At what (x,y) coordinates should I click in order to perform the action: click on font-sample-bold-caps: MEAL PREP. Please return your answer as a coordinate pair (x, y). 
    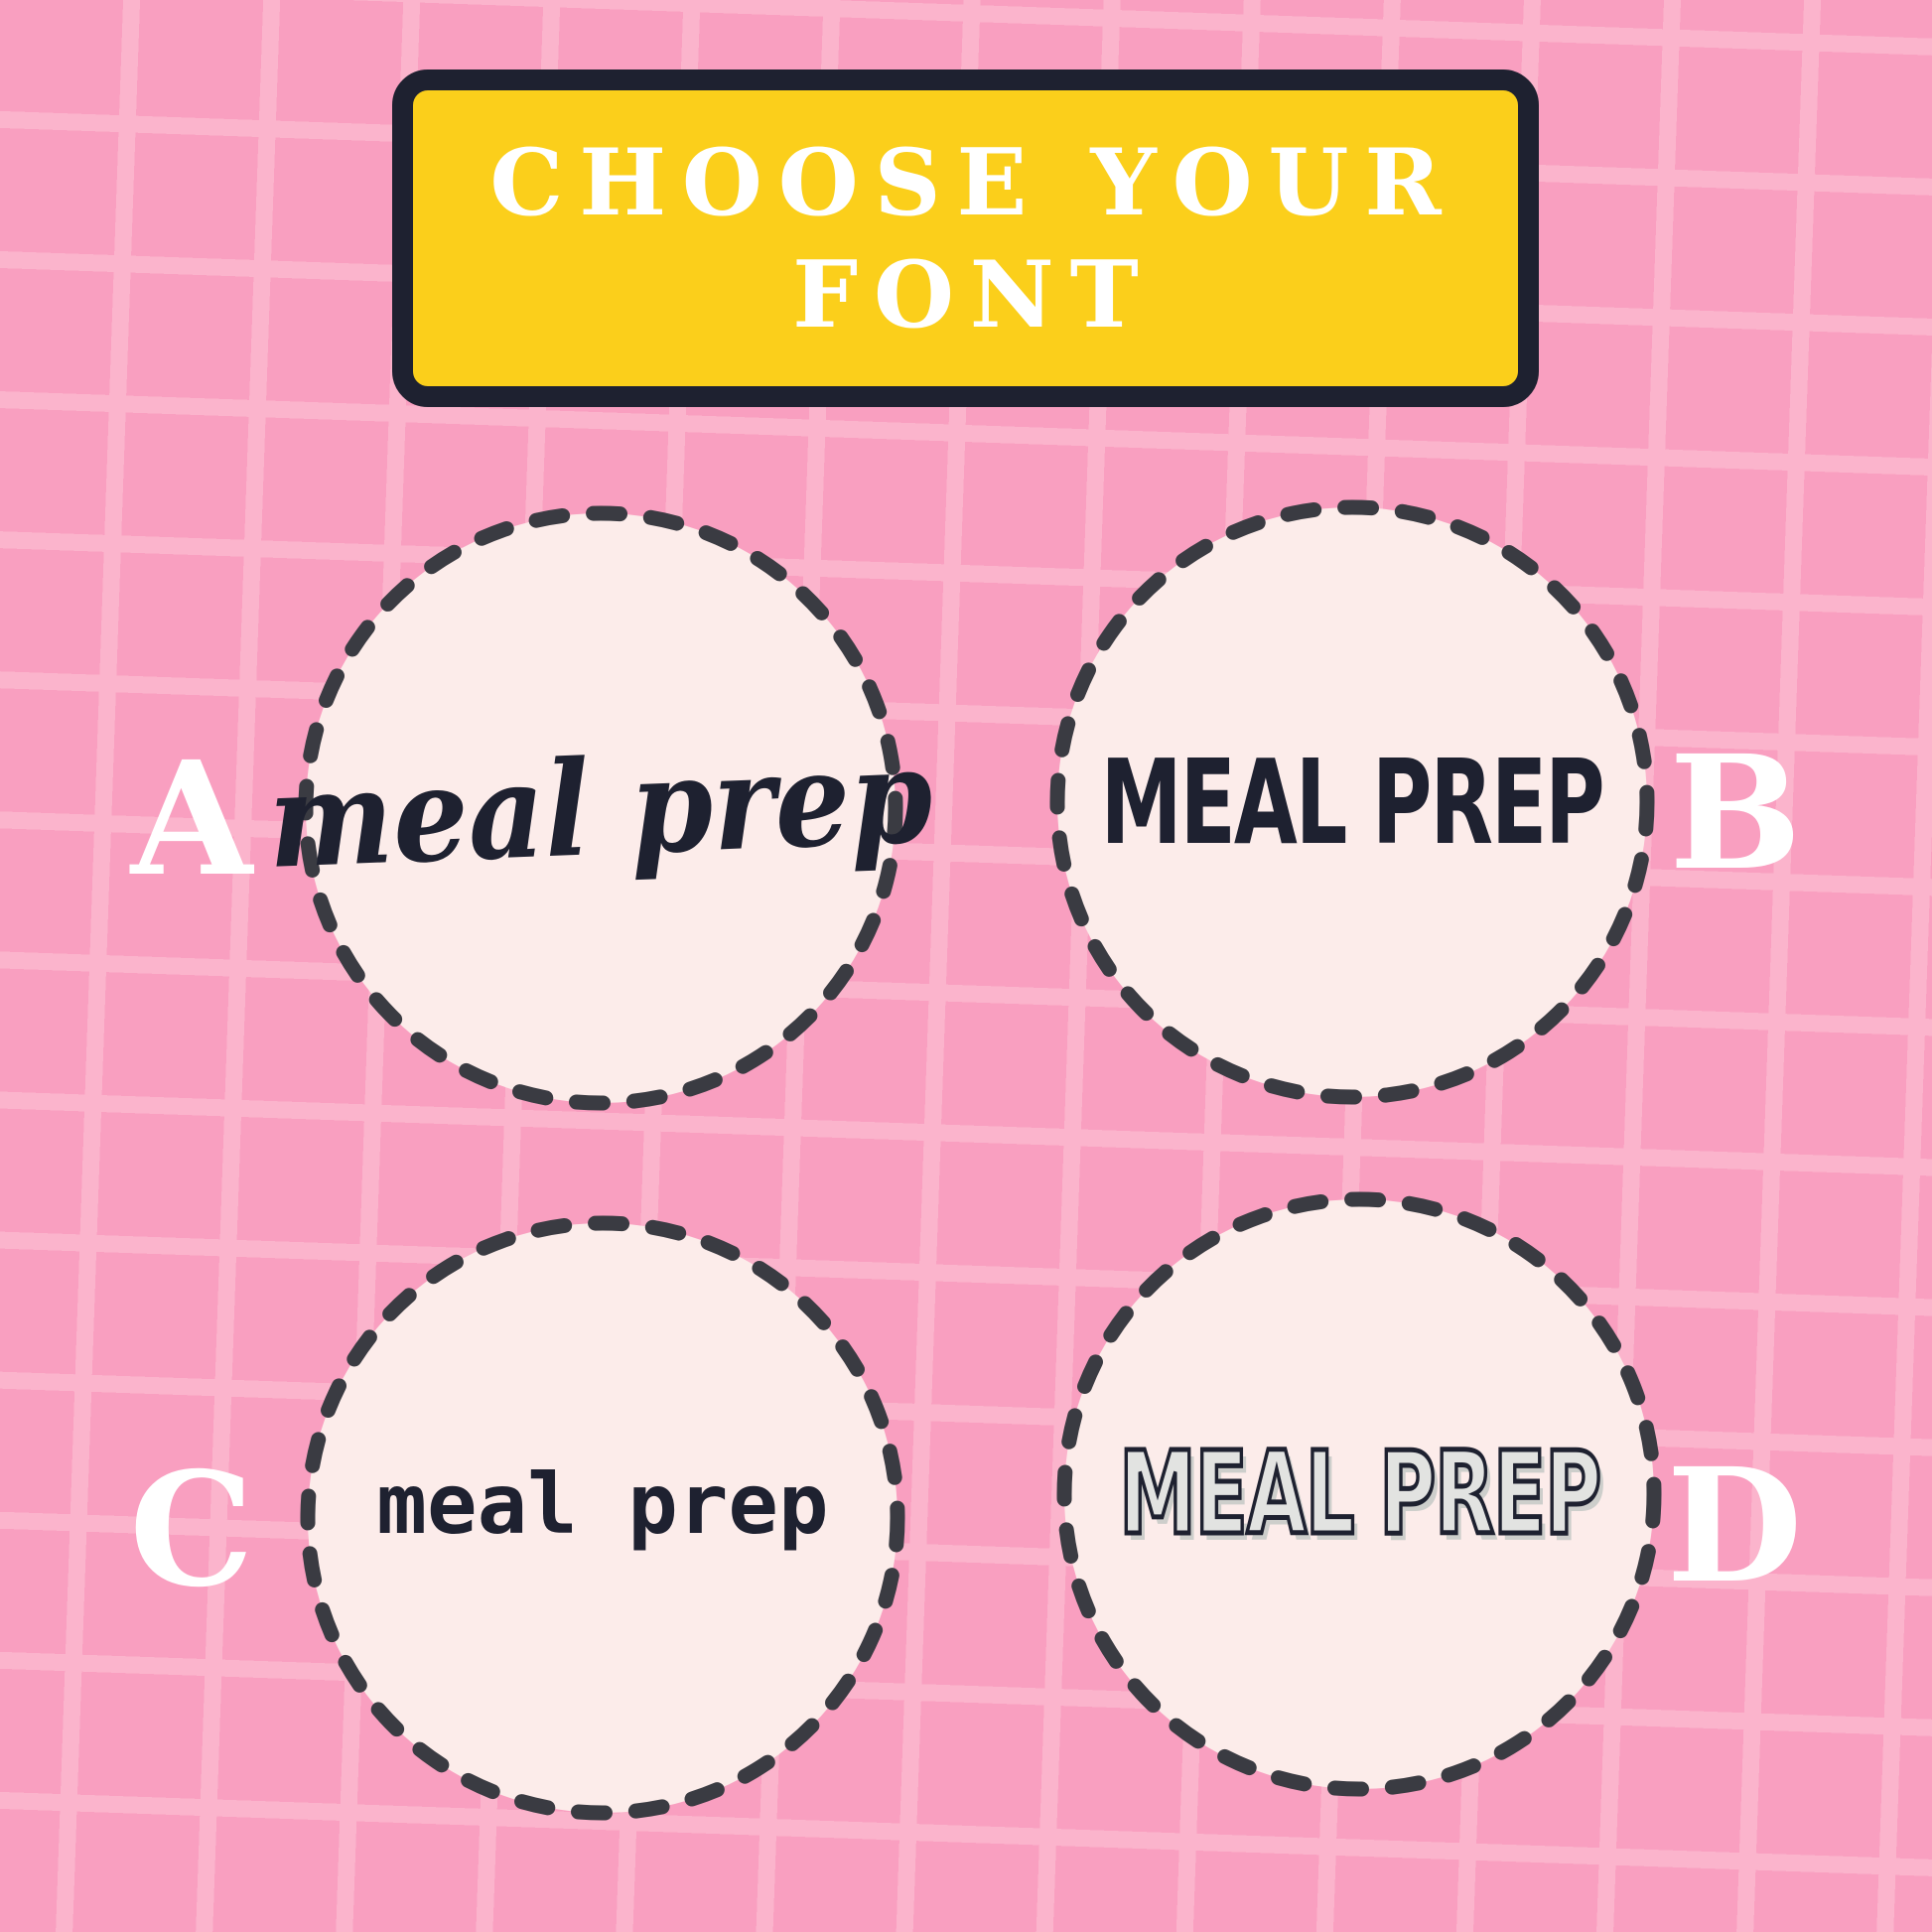
    Looking at the image, I should click on (1353, 803).